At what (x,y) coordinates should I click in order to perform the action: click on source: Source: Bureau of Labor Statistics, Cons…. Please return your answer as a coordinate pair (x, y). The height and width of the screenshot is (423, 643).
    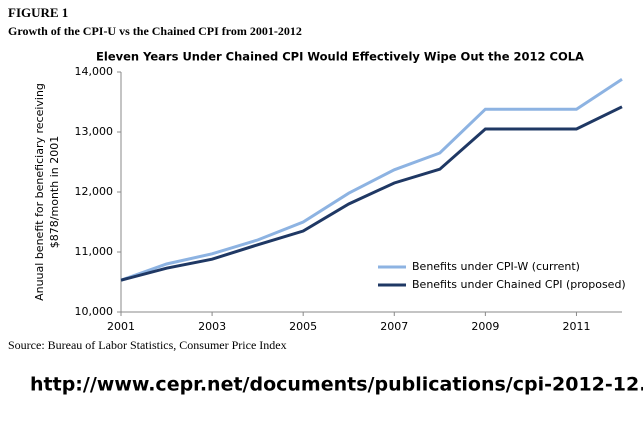
    Looking at the image, I should click on (147, 345).